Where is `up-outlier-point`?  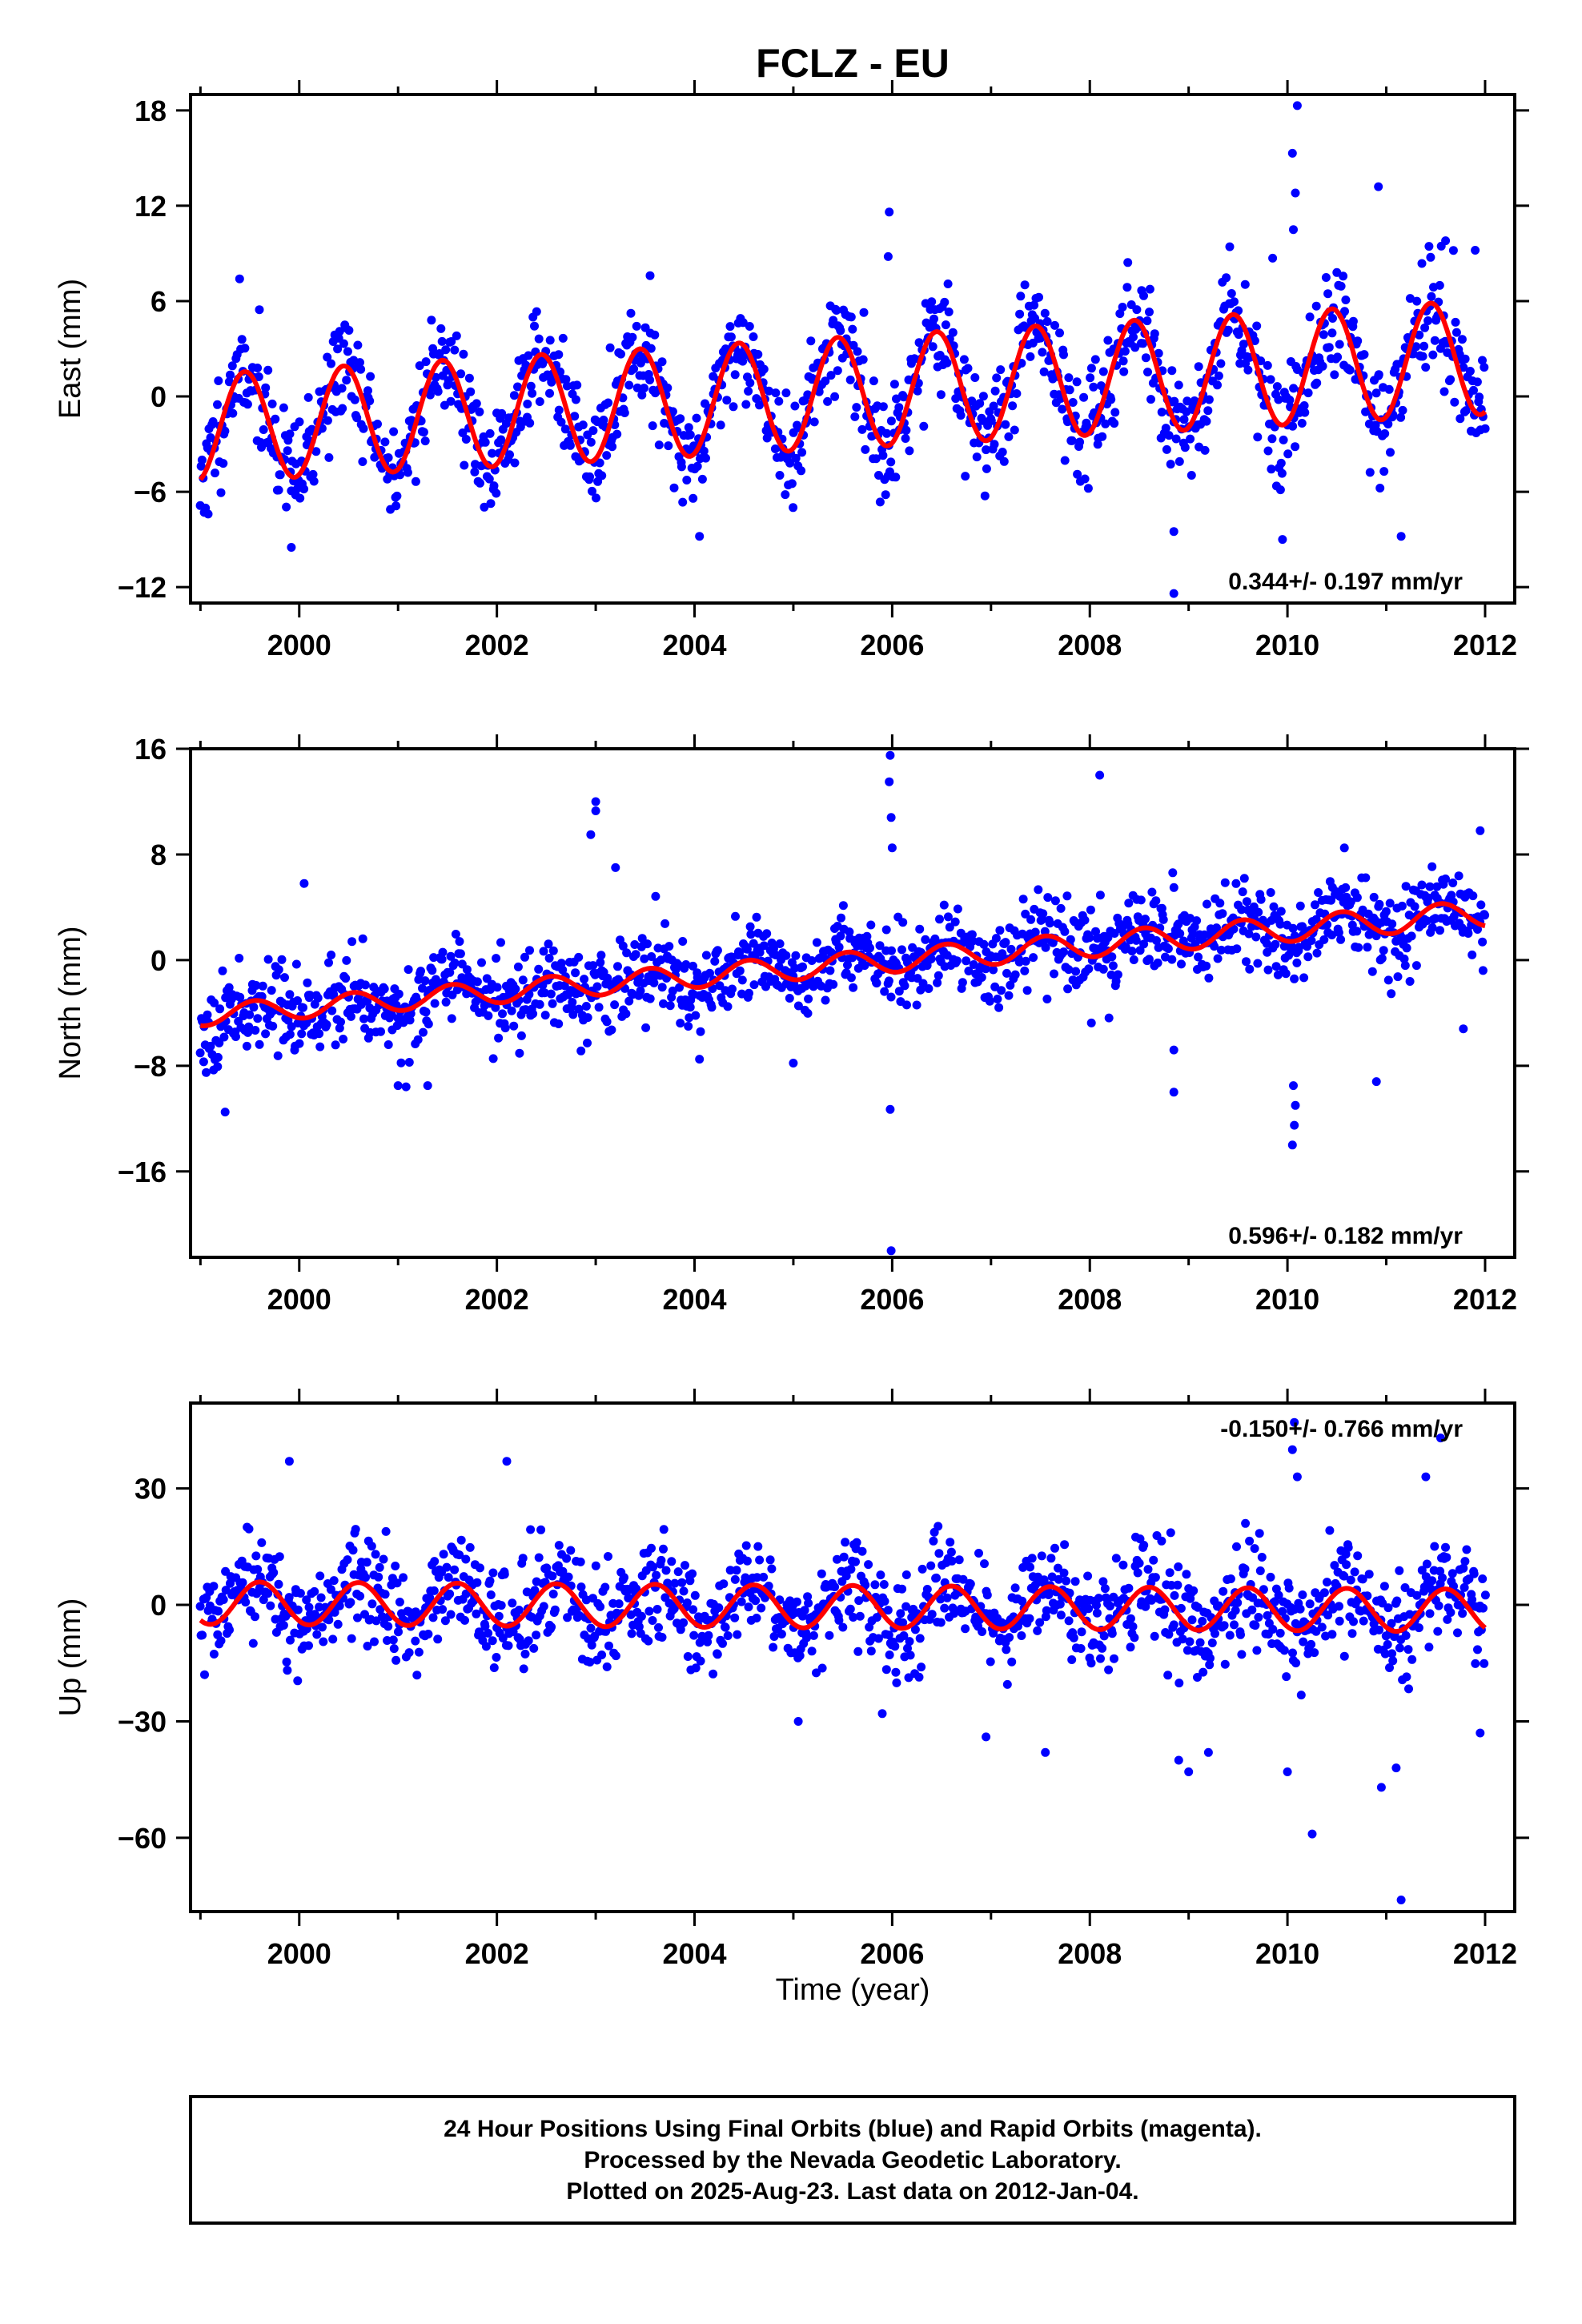
up-outlier-point is located at coordinates (798, 1722).